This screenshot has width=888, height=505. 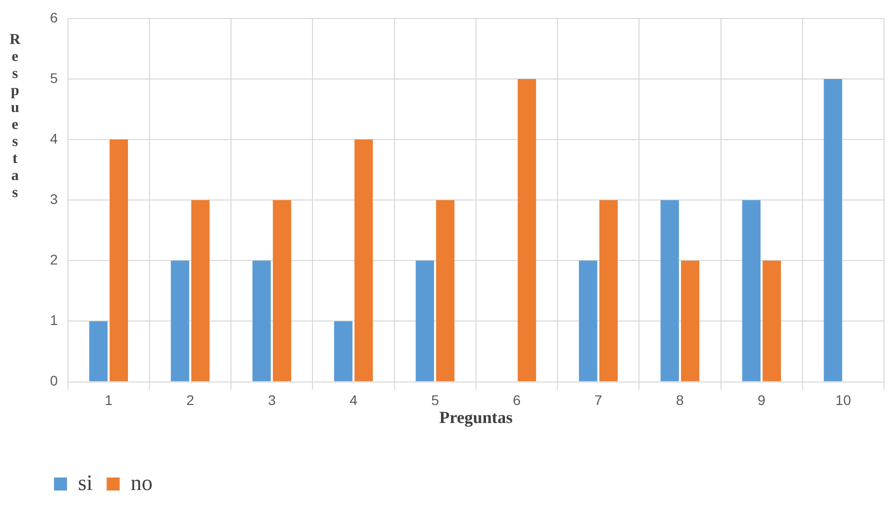 What do you see at coordinates (843, 400) in the screenshot?
I see `x-tick-label: 10` at bounding box center [843, 400].